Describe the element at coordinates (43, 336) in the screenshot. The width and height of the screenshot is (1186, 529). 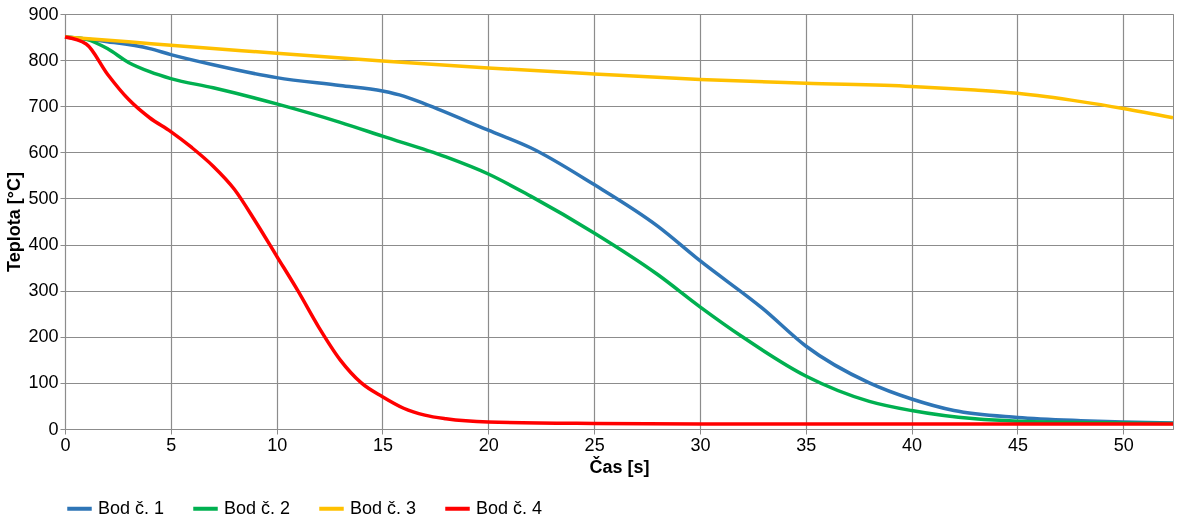
I see `y-tick-label: 200` at that location.